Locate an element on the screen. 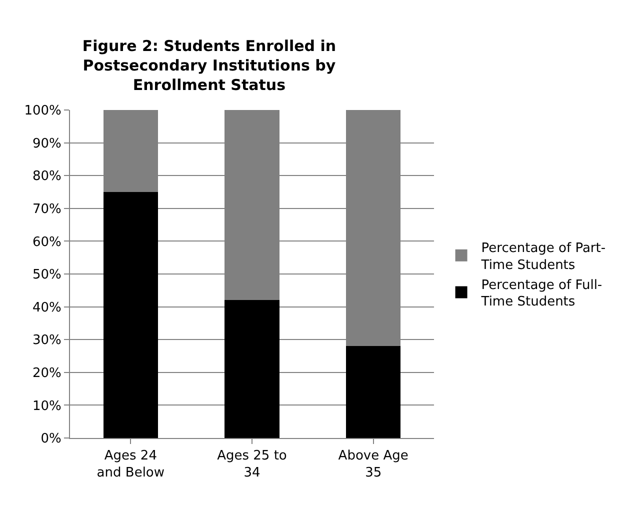 The image size is (634, 508). y-tick-label: 90% is located at coordinates (47, 144).